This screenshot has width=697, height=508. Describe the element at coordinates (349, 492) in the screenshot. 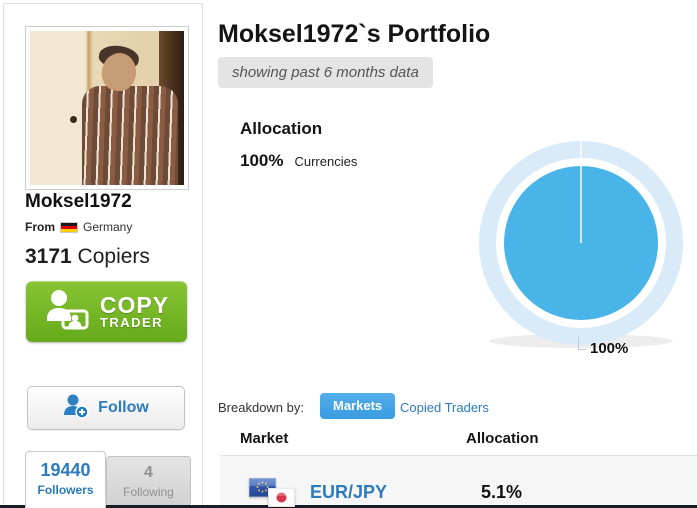

I see `market-name: EUR/JPY` at that location.